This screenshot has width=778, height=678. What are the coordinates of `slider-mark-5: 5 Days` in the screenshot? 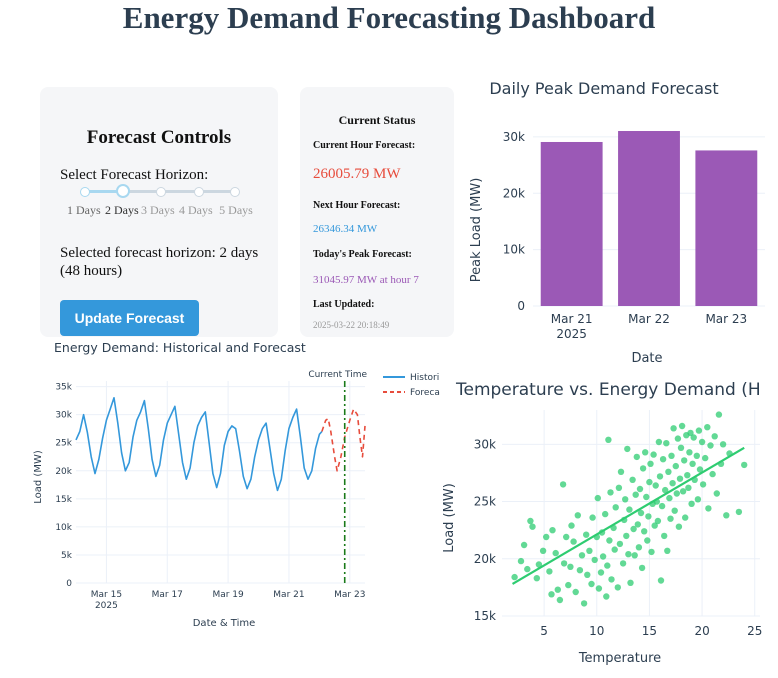 It's located at (236, 210).